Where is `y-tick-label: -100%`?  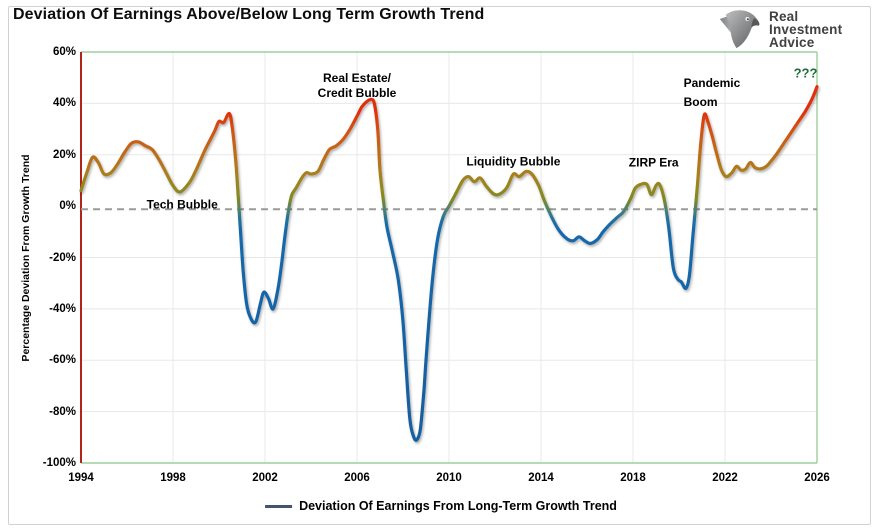
y-tick-label: -100% is located at coordinates (59, 463).